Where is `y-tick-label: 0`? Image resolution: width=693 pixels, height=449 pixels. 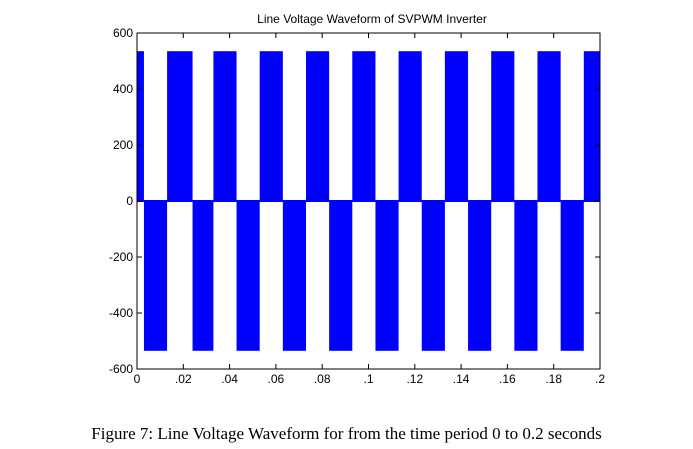
y-tick-label: 0 is located at coordinates (129, 201).